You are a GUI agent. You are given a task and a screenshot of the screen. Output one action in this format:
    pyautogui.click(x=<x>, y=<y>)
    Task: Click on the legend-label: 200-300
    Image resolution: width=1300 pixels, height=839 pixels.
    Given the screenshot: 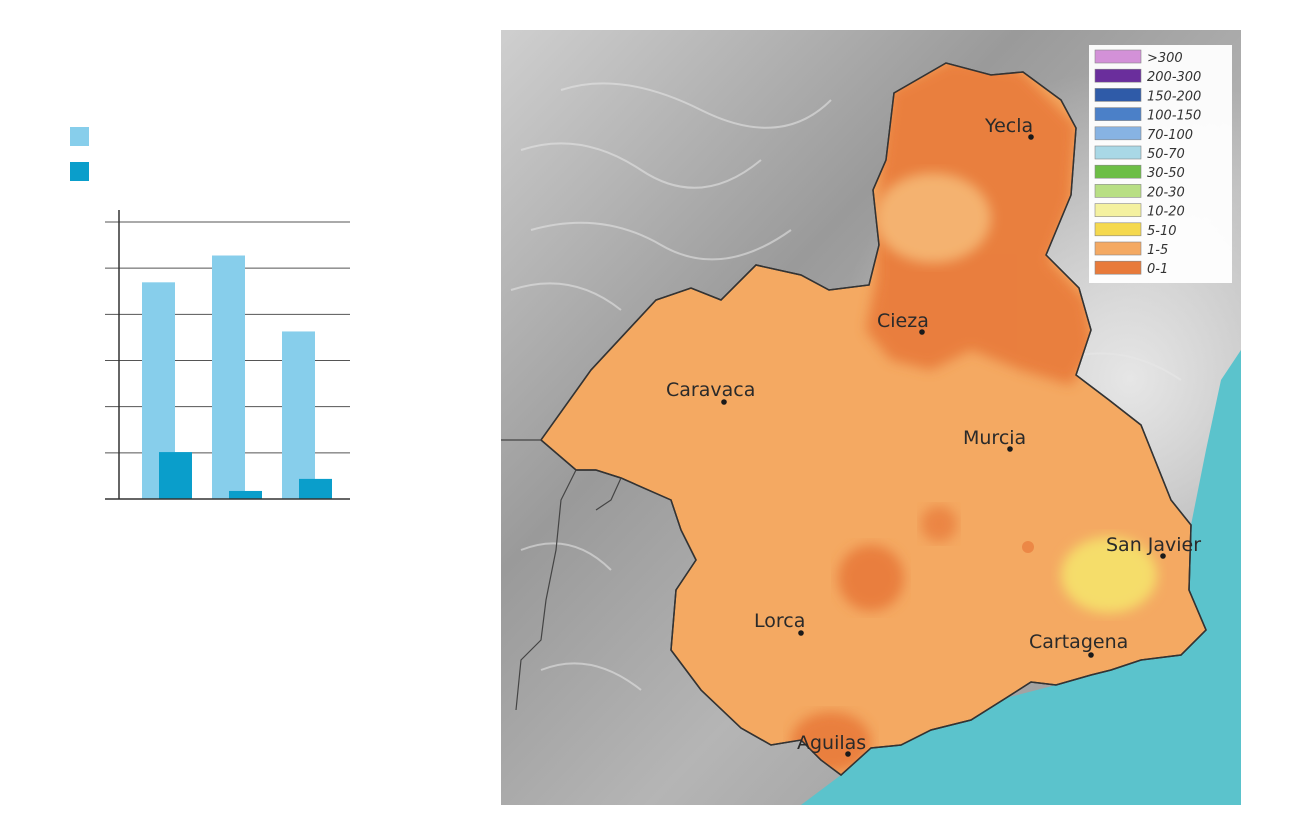 What is the action you would take?
    pyautogui.click(x=1174, y=77)
    